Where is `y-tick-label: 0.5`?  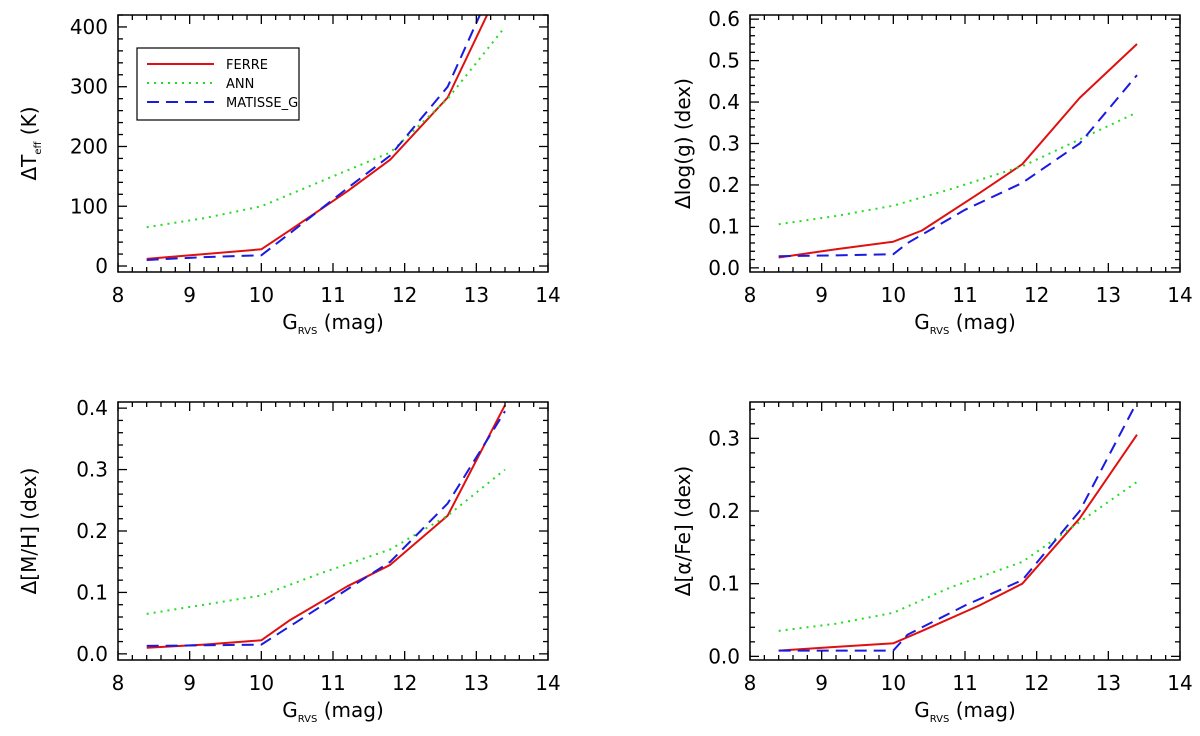
y-tick-label: 0.5 is located at coordinates (724, 61).